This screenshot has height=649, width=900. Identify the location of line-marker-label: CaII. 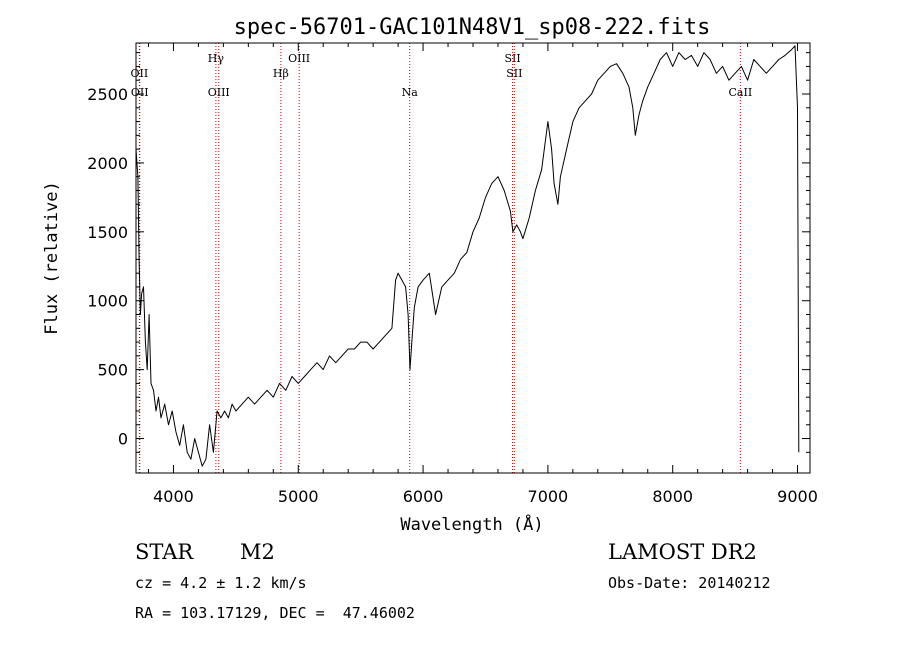
(741, 92).